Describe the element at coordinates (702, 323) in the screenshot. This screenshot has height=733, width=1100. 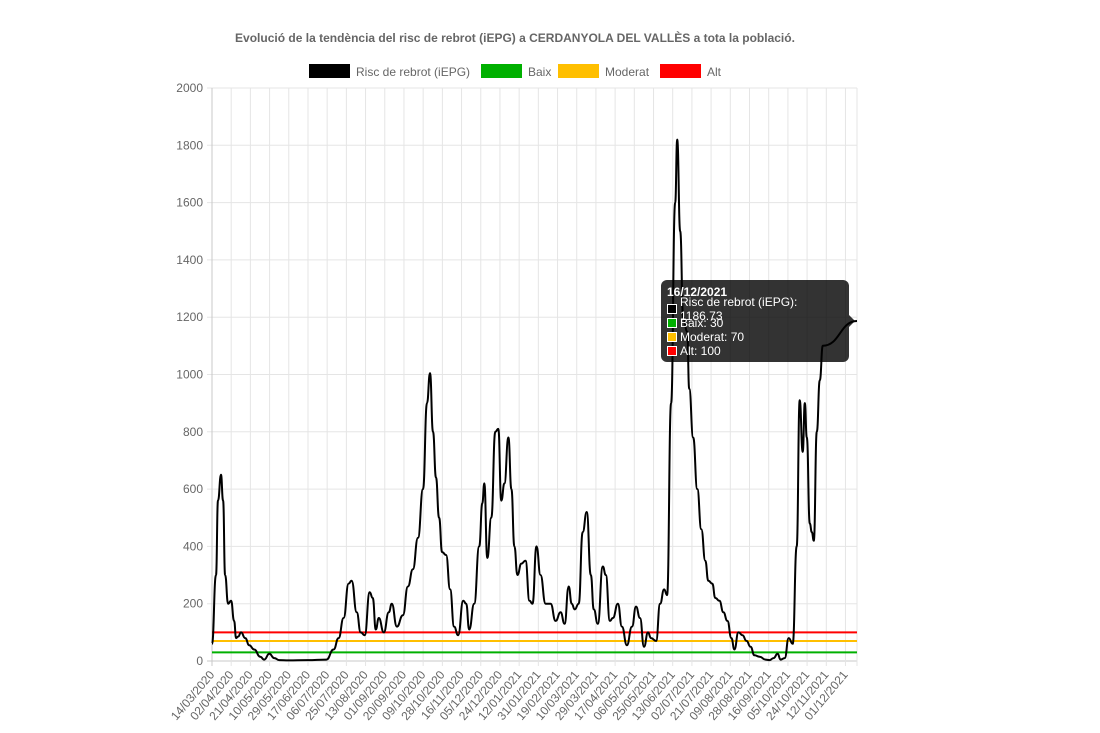
I see `tooltip-text-baix: Baix: 30` at that location.